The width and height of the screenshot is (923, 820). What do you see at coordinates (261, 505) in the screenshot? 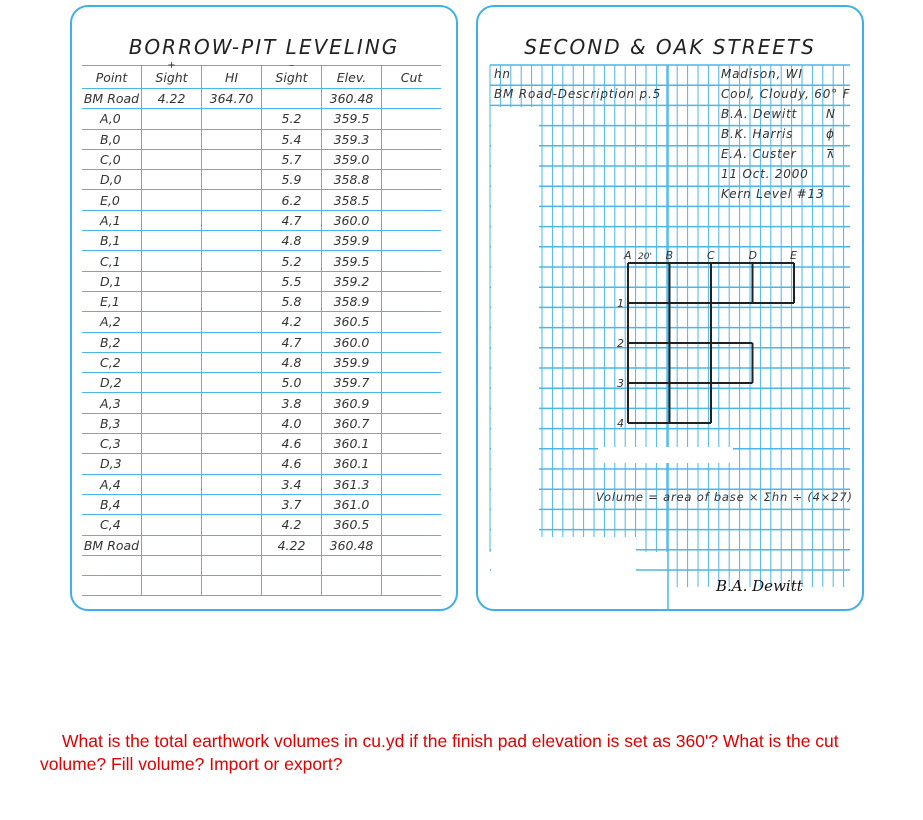
I see `table-row: B,4 3.7 361.0` at bounding box center [261, 505].